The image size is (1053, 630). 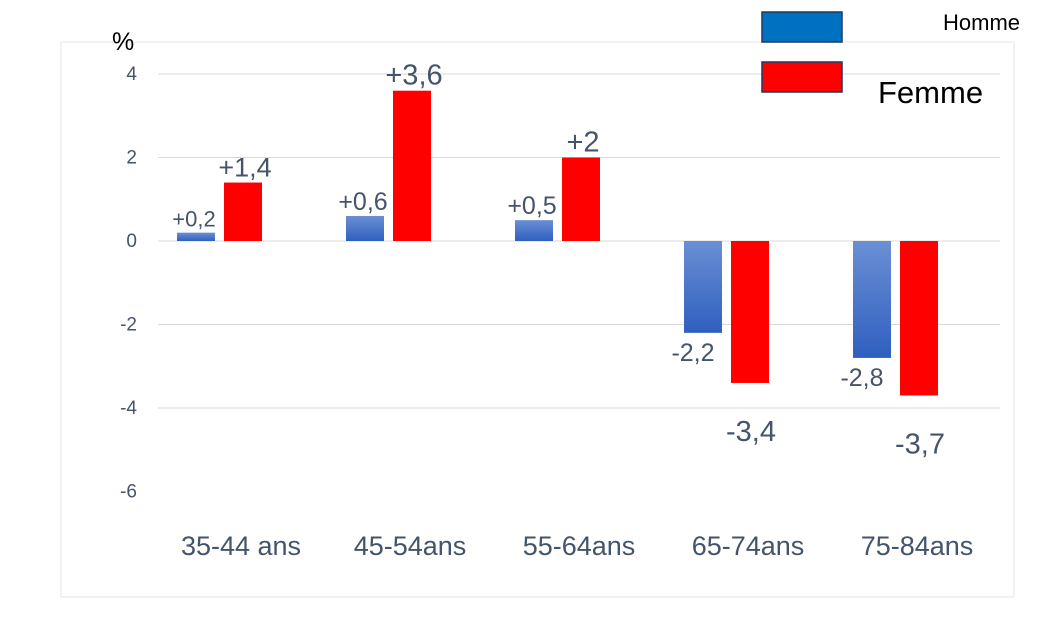 What do you see at coordinates (128, 492) in the screenshot?
I see `y-tick-label: -6` at bounding box center [128, 492].